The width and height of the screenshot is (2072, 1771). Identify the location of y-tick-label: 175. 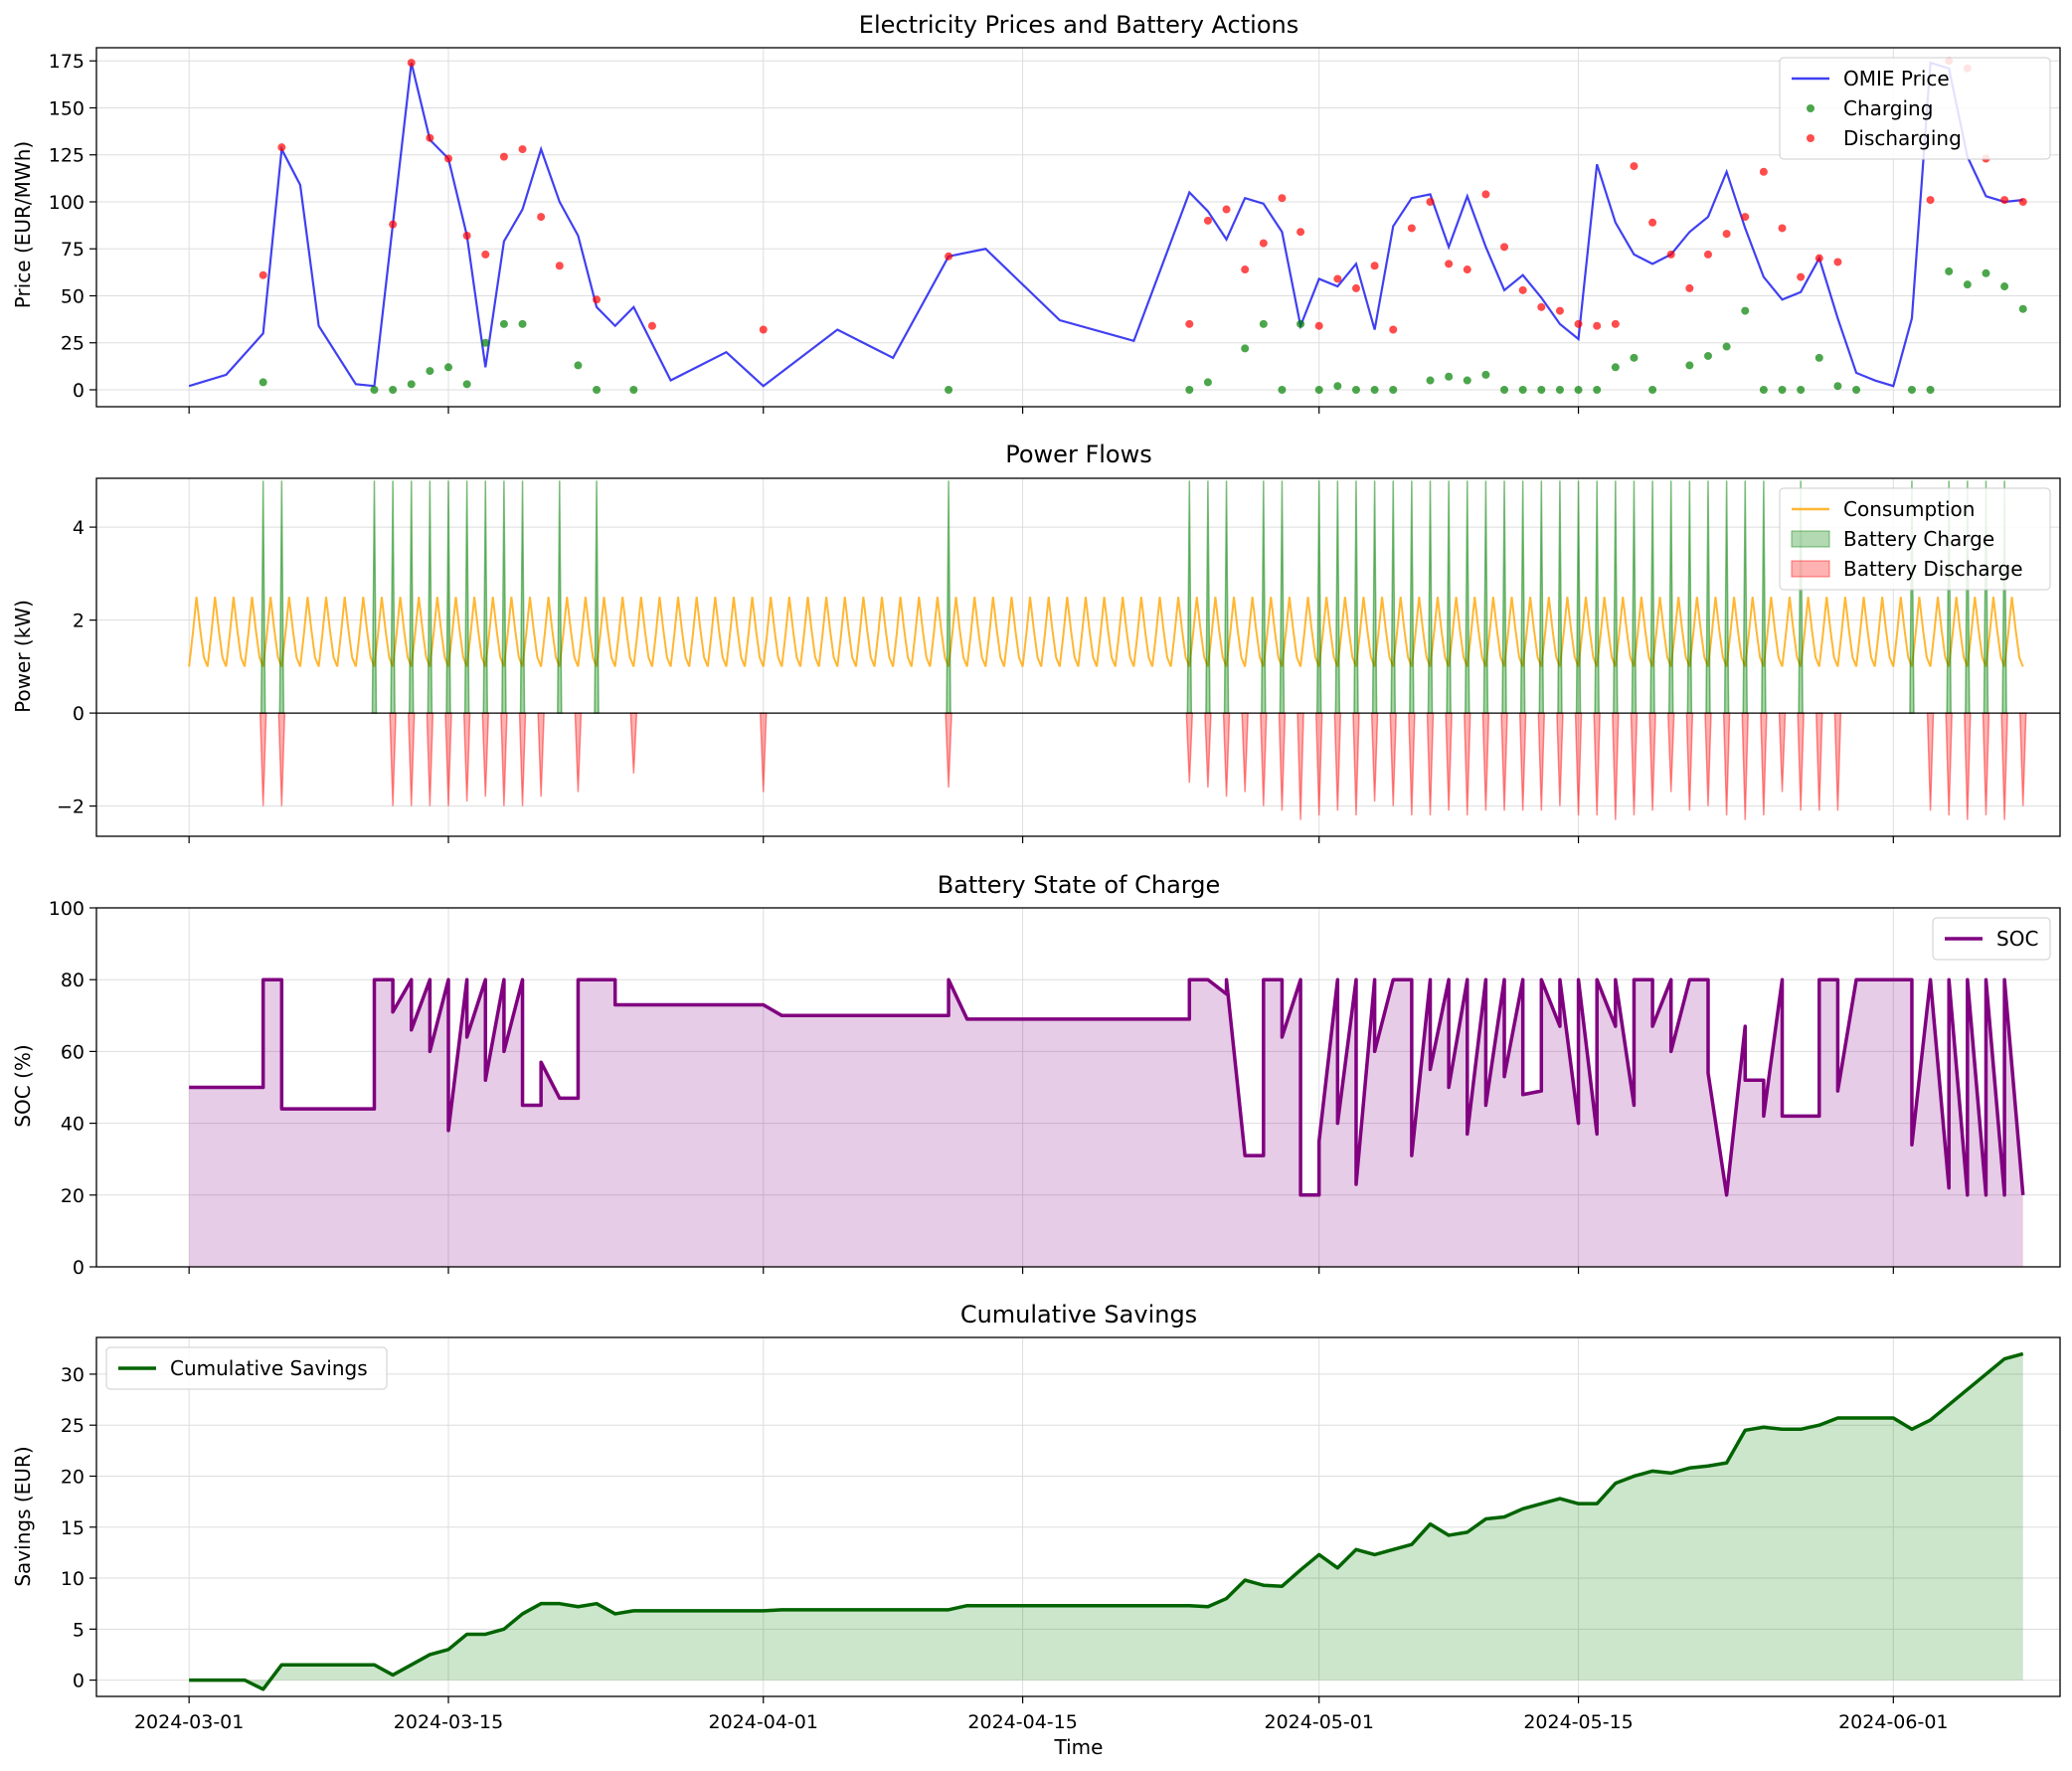
(67, 62).